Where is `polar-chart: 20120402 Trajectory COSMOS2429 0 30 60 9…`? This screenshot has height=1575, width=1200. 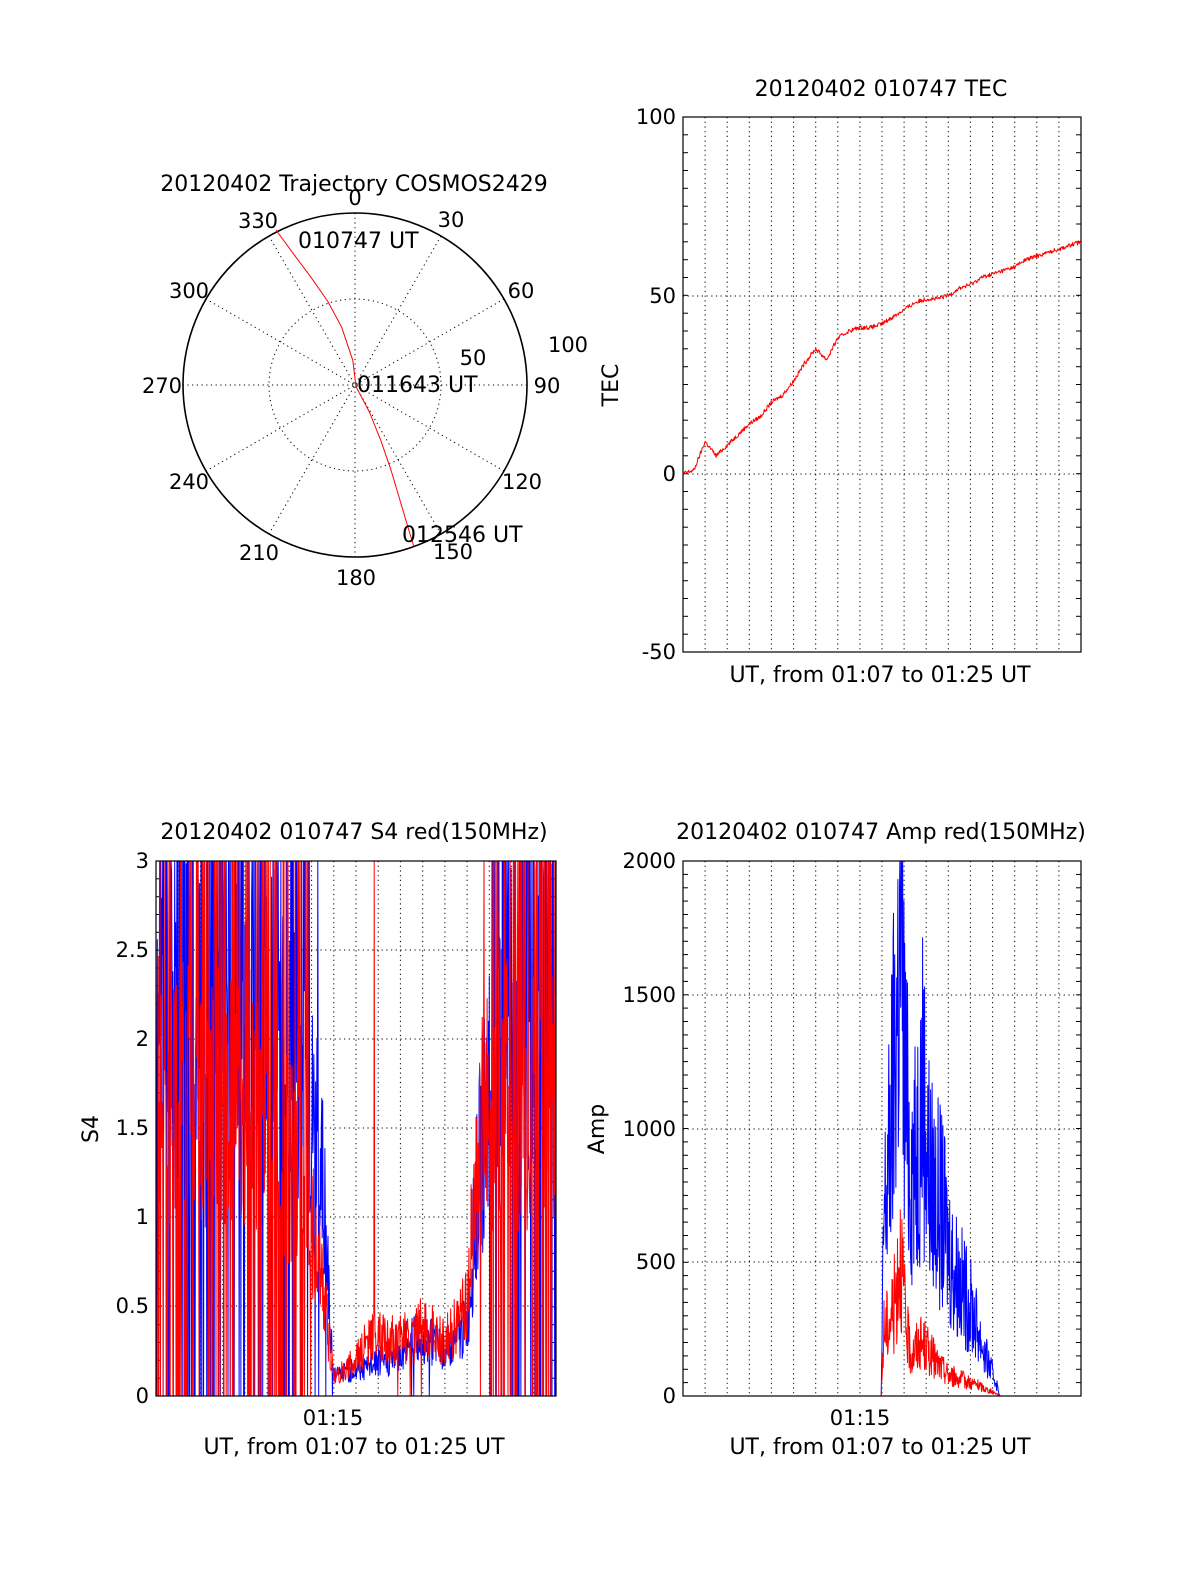
polar-chart: 20120402 Trajectory COSMOS2429 0 30 60 9… is located at coordinates (365, 381).